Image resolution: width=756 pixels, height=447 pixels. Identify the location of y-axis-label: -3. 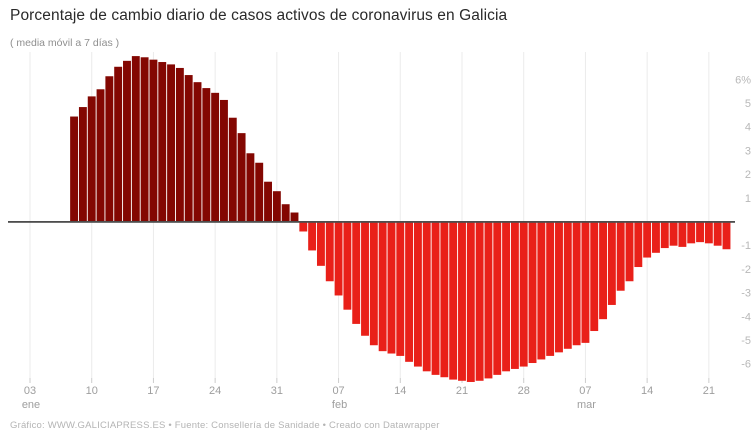
(746, 294).